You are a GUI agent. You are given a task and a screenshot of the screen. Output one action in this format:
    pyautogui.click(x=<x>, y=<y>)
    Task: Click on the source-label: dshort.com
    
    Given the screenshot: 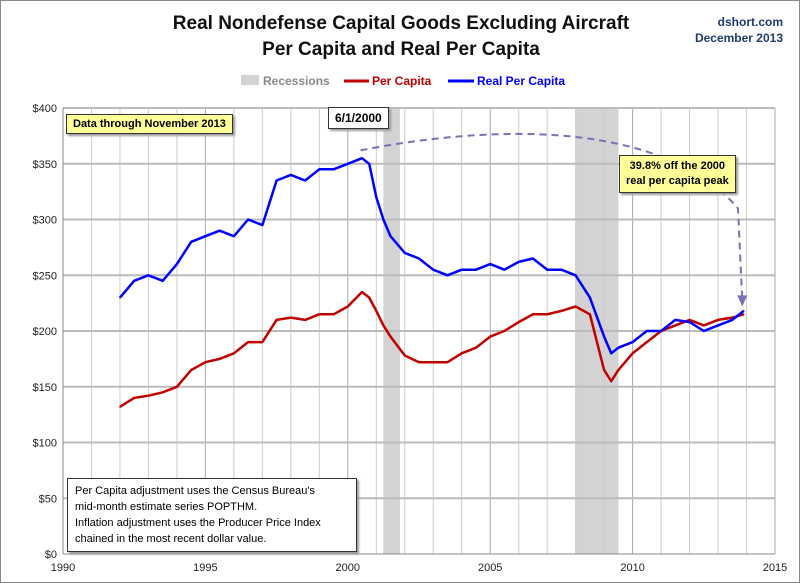 What is the action you would take?
    pyautogui.click(x=750, y=22)
    